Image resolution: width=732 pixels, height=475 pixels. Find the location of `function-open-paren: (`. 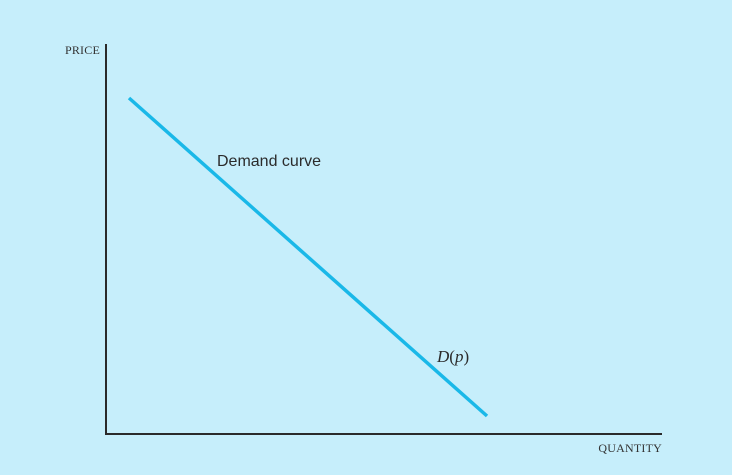

function-open-paren: ( is located at coordinates (452, 356).